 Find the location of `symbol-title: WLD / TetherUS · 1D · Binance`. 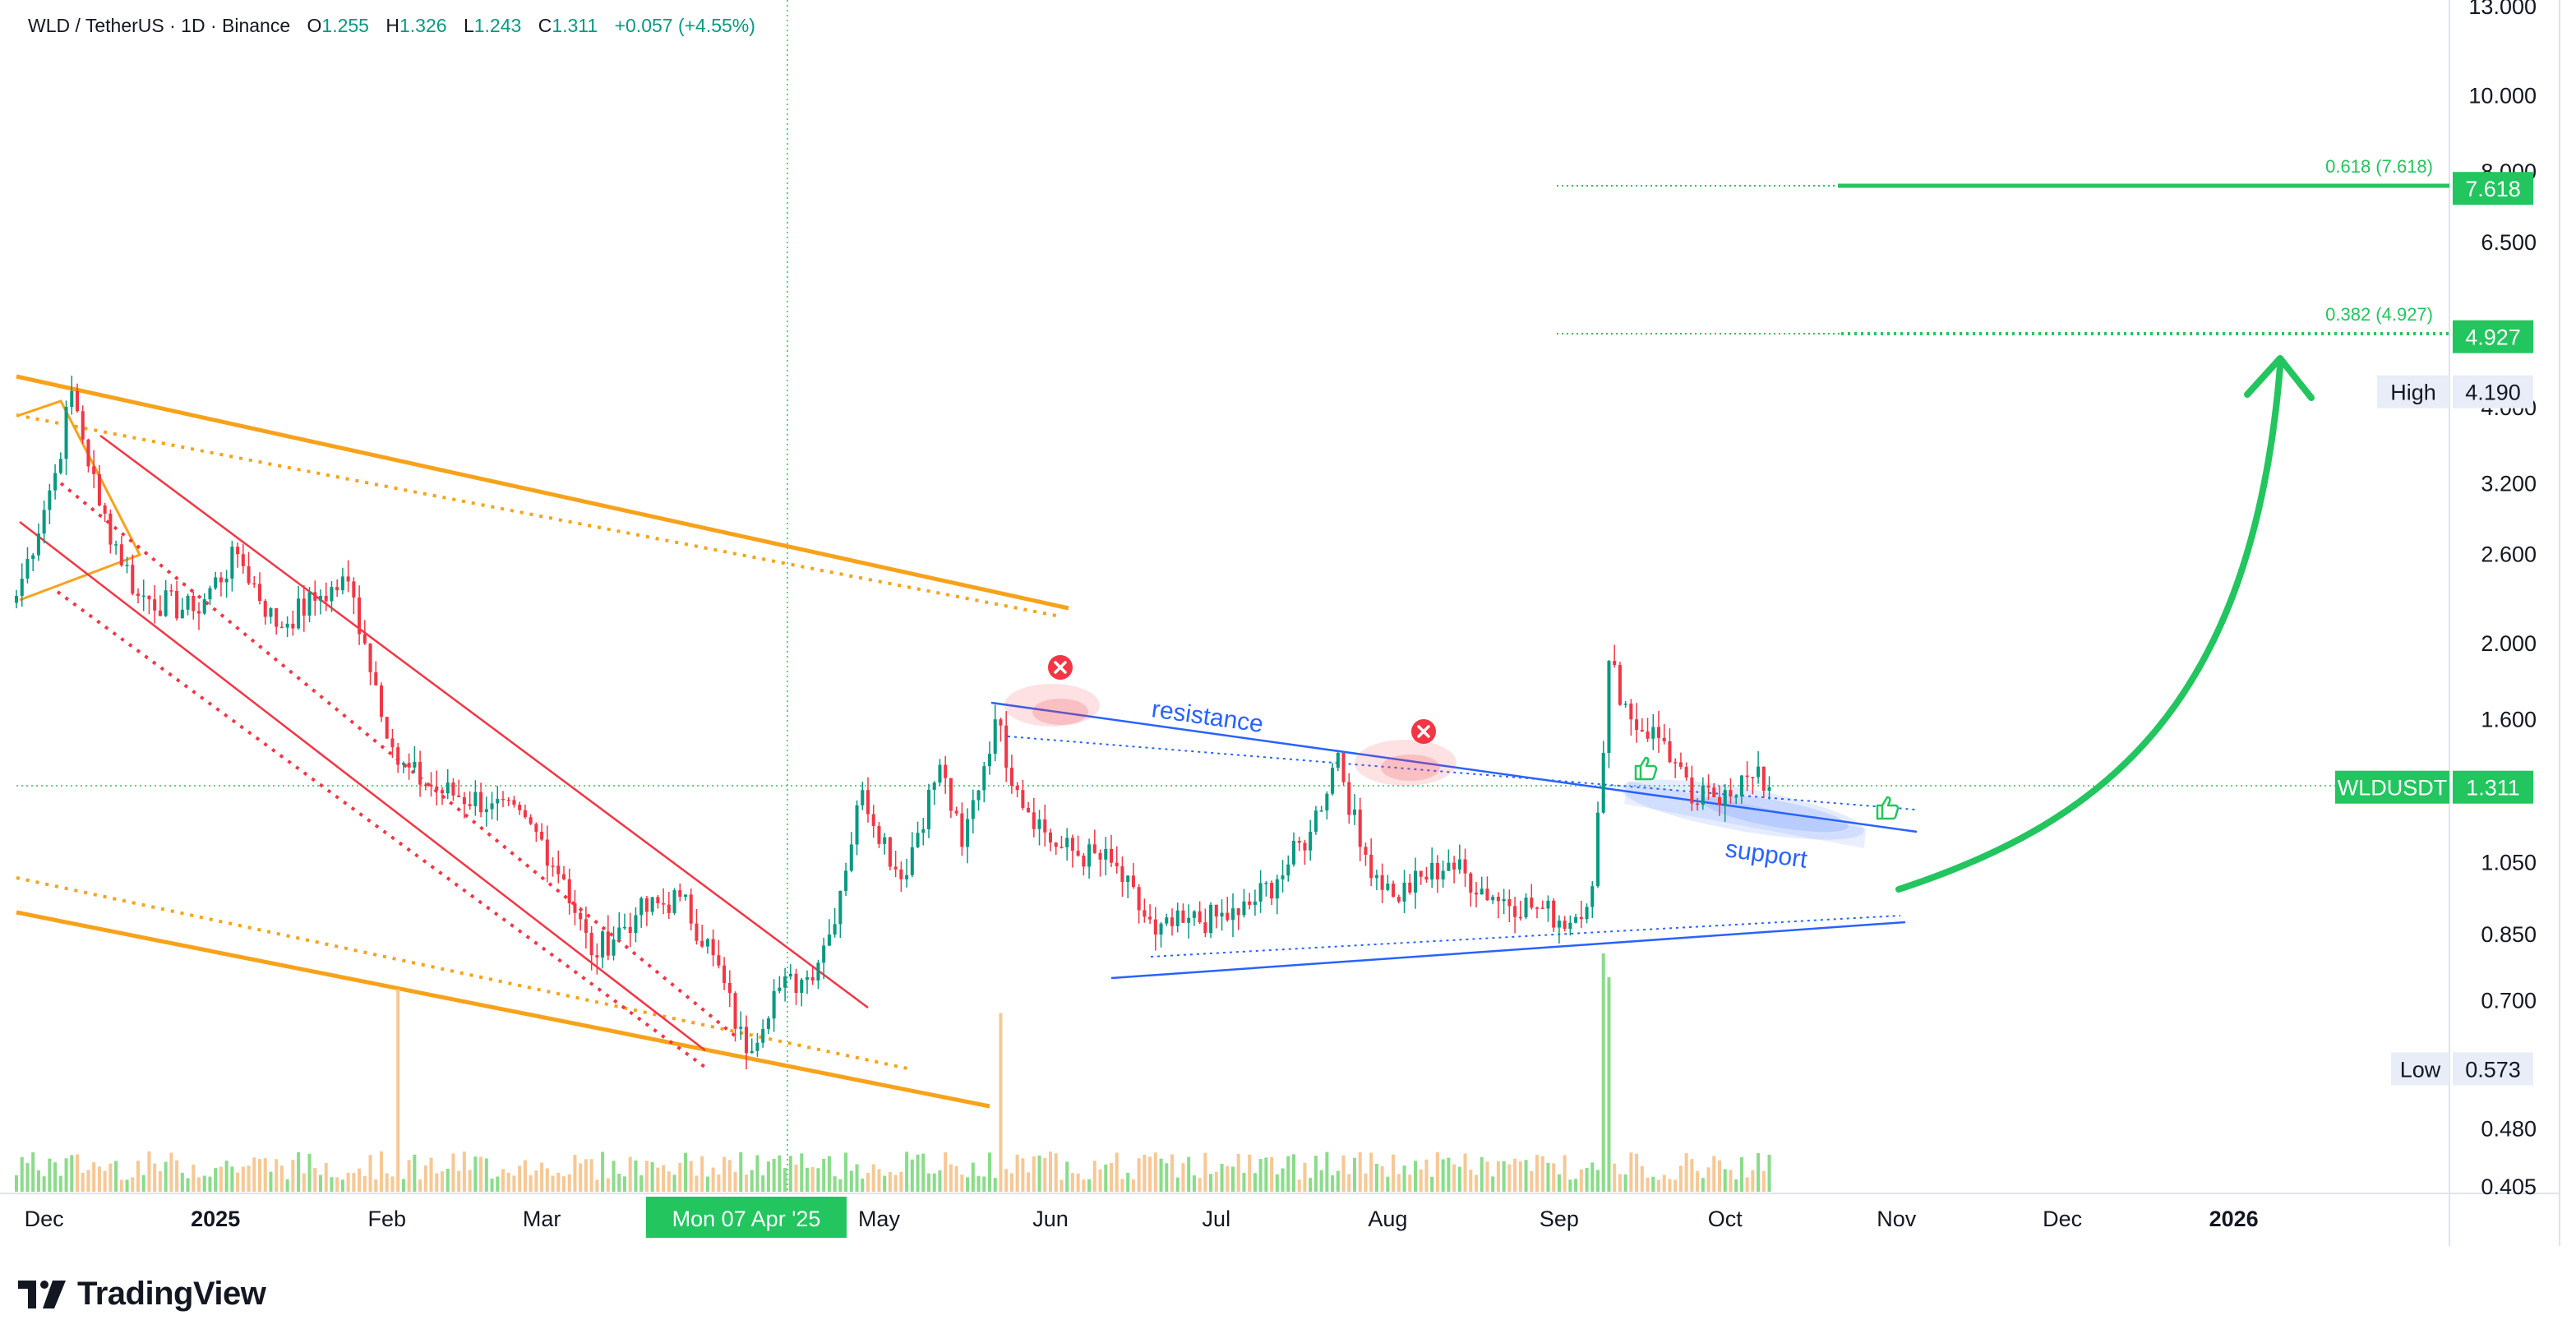

symbol-title: WLD / TetherUS · 1D · Binance is located at coordinates (160, 25).